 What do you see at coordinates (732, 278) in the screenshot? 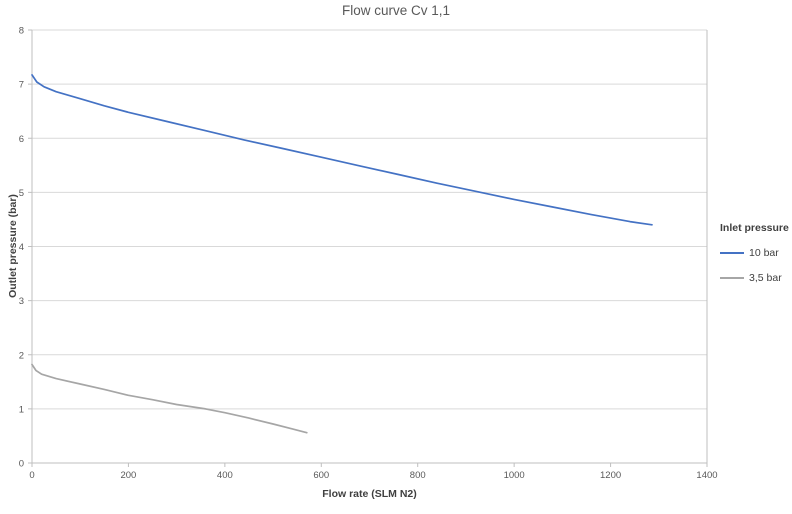
I see `legend-line-sample-3-5-bar` at bounding box center [732, 278].